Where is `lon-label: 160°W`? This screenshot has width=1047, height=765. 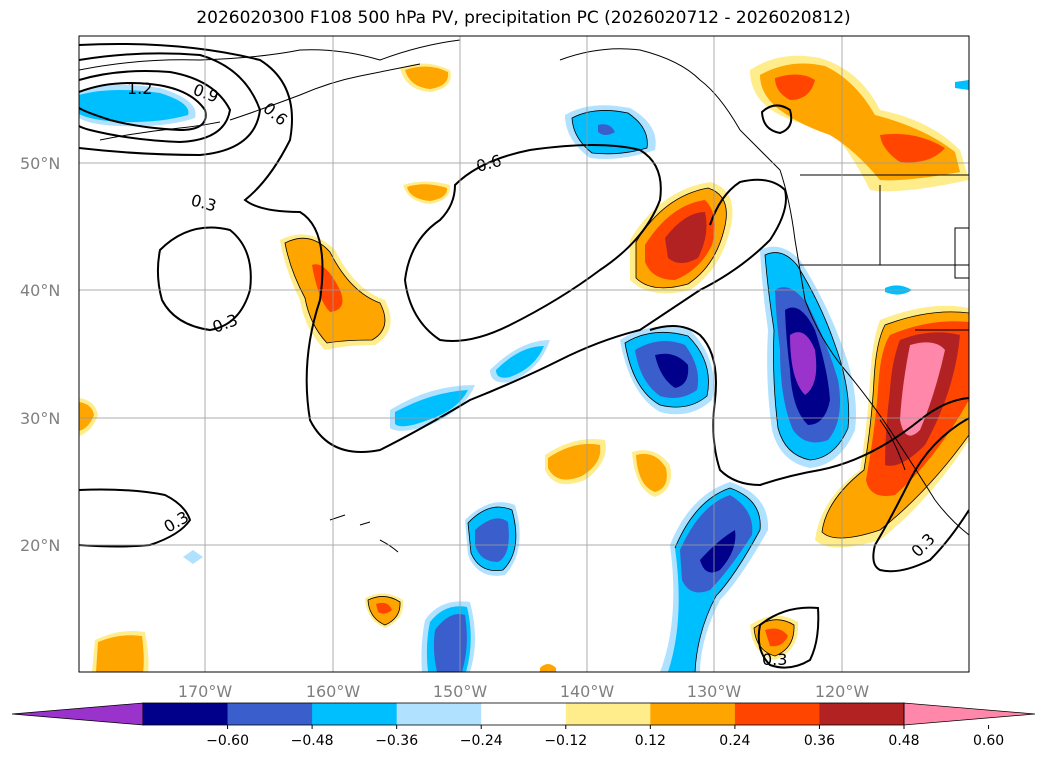 lon-label: 160°W is located at coordinates (333, 691).